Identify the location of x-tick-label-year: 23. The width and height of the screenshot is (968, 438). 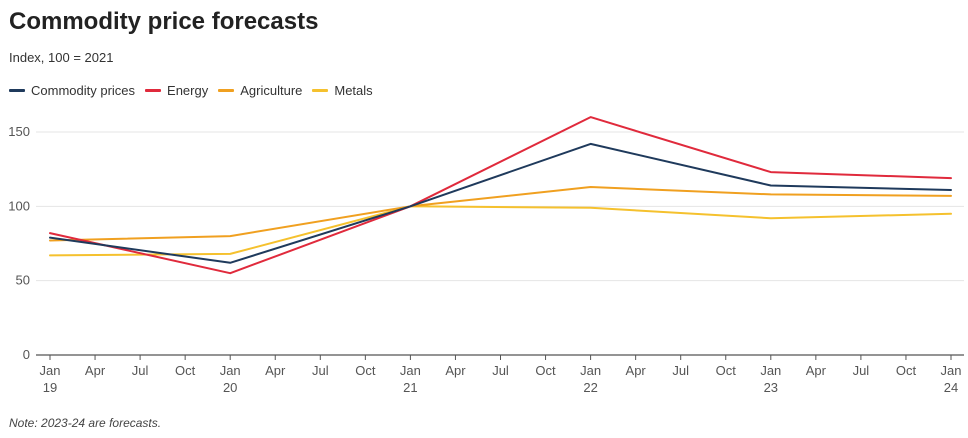
(771, 387).